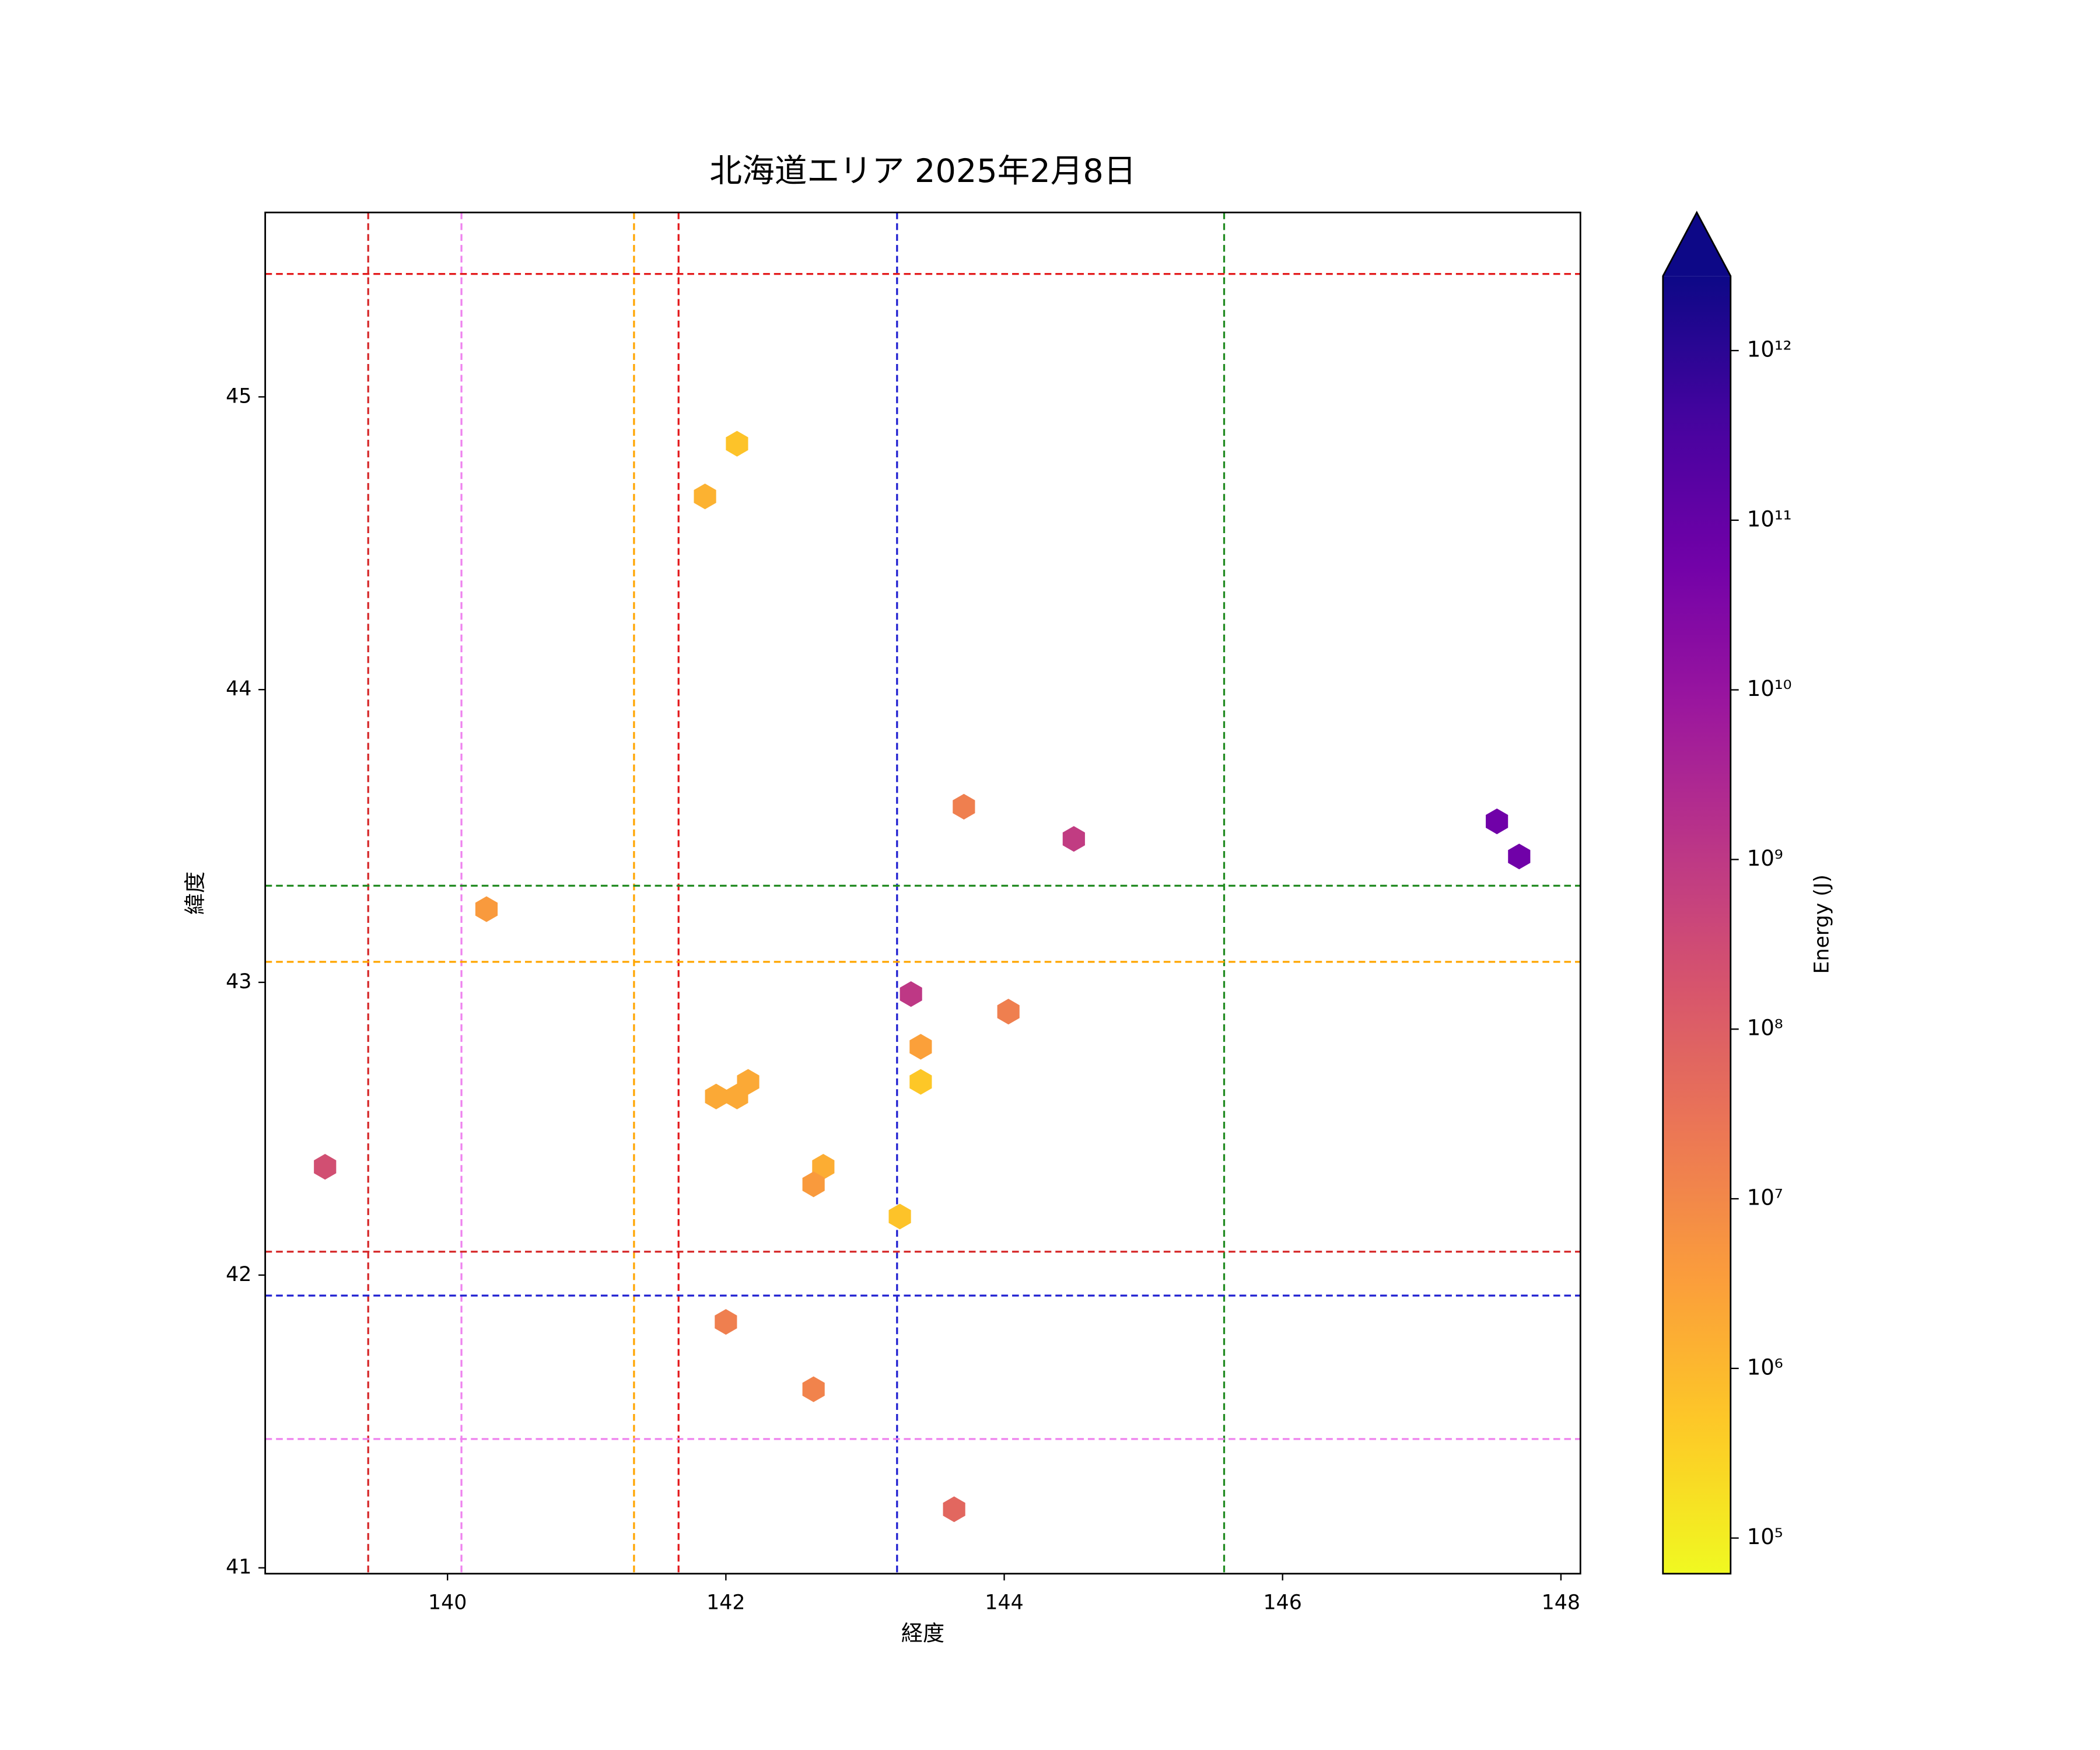  What do you see at coordinates (1821, 924) in the screenshot?
I see `colorbar-label: Energy (J)` at bounding box center [1821, 924].